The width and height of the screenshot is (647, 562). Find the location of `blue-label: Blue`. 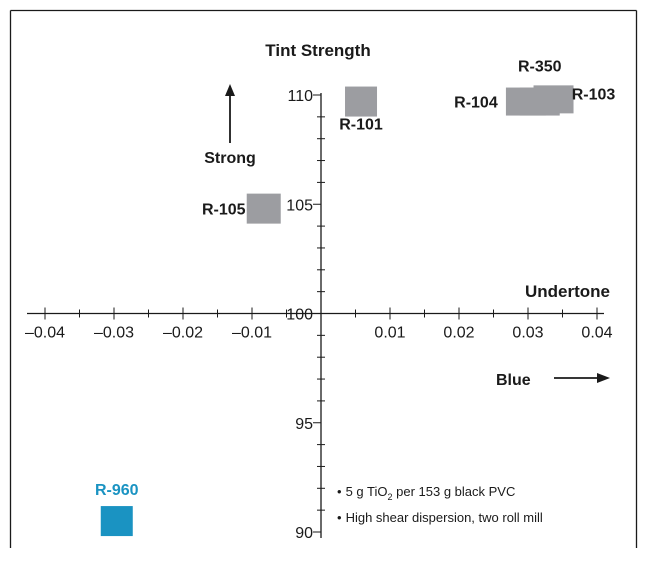

blue-label: Blue is located at coordinates (513, 380).